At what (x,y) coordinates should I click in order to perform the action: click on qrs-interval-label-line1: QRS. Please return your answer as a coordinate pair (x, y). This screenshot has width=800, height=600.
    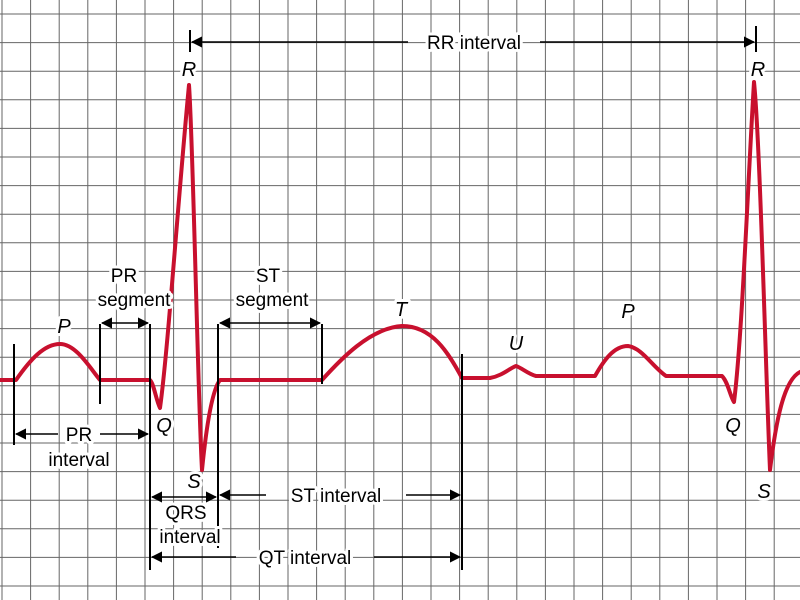
    Looking at the image, I should click on (185, 513).